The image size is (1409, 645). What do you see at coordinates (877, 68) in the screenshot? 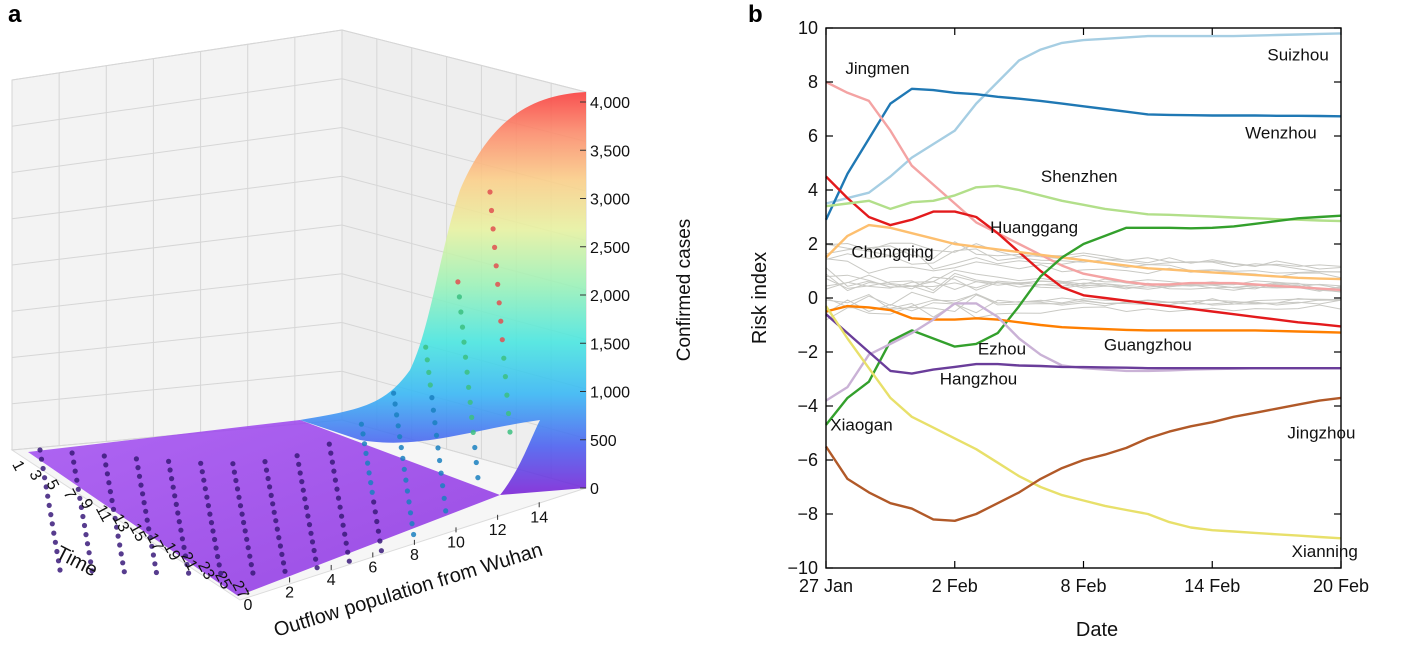
I see `series-label-jingmen: Jingmen` at bounding box center [877, 68].